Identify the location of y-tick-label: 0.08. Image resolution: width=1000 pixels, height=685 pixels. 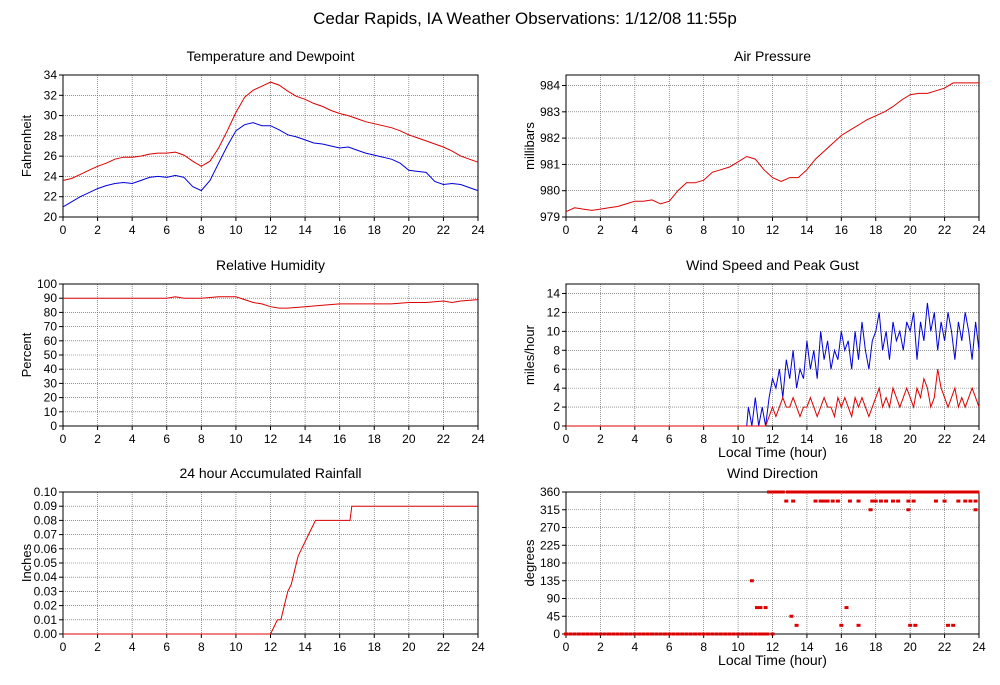
(46, 520).